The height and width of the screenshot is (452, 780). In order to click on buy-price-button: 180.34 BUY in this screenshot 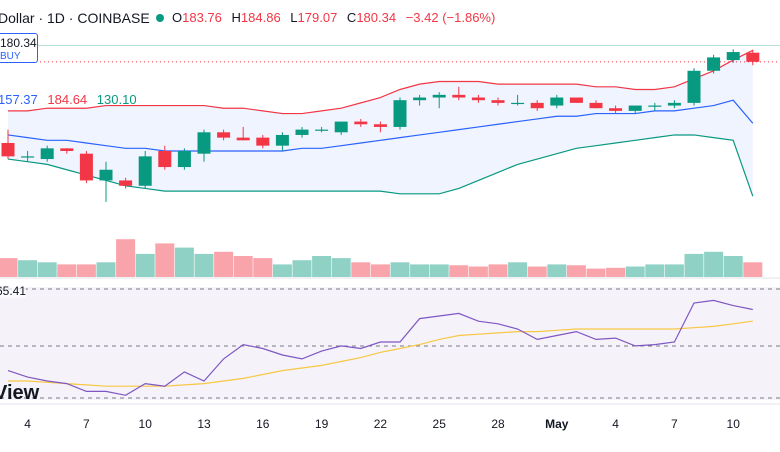, I will do `click(19, 48)`.